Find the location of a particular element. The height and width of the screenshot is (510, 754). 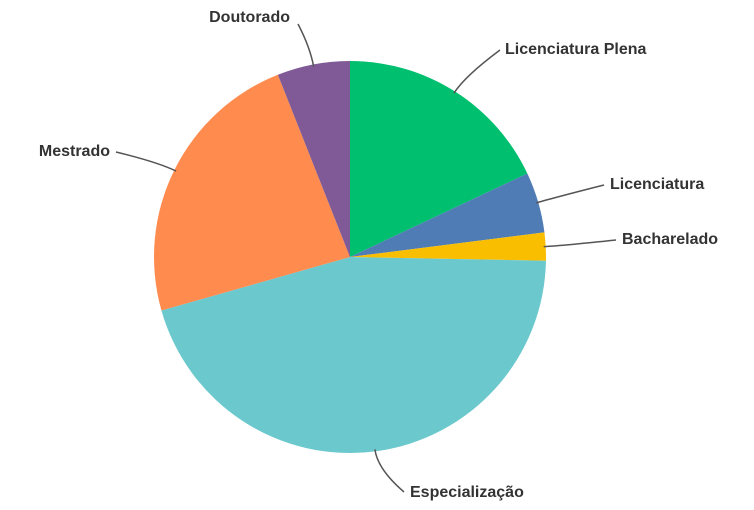

slice-label: Mestrado is located at coordinates (74, 151).